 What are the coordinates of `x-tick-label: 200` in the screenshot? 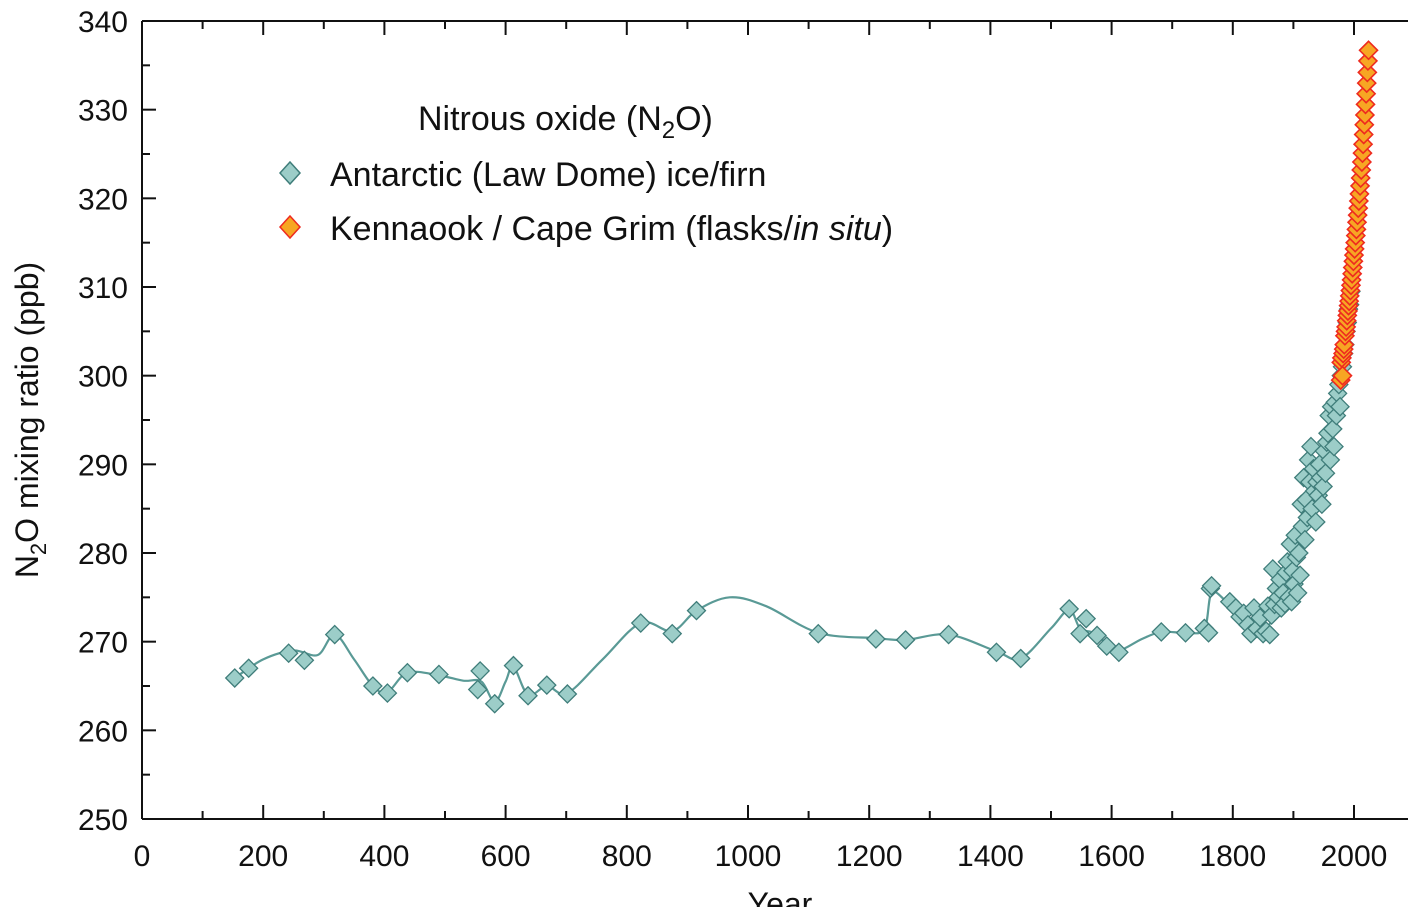 It's located at (263, 856).